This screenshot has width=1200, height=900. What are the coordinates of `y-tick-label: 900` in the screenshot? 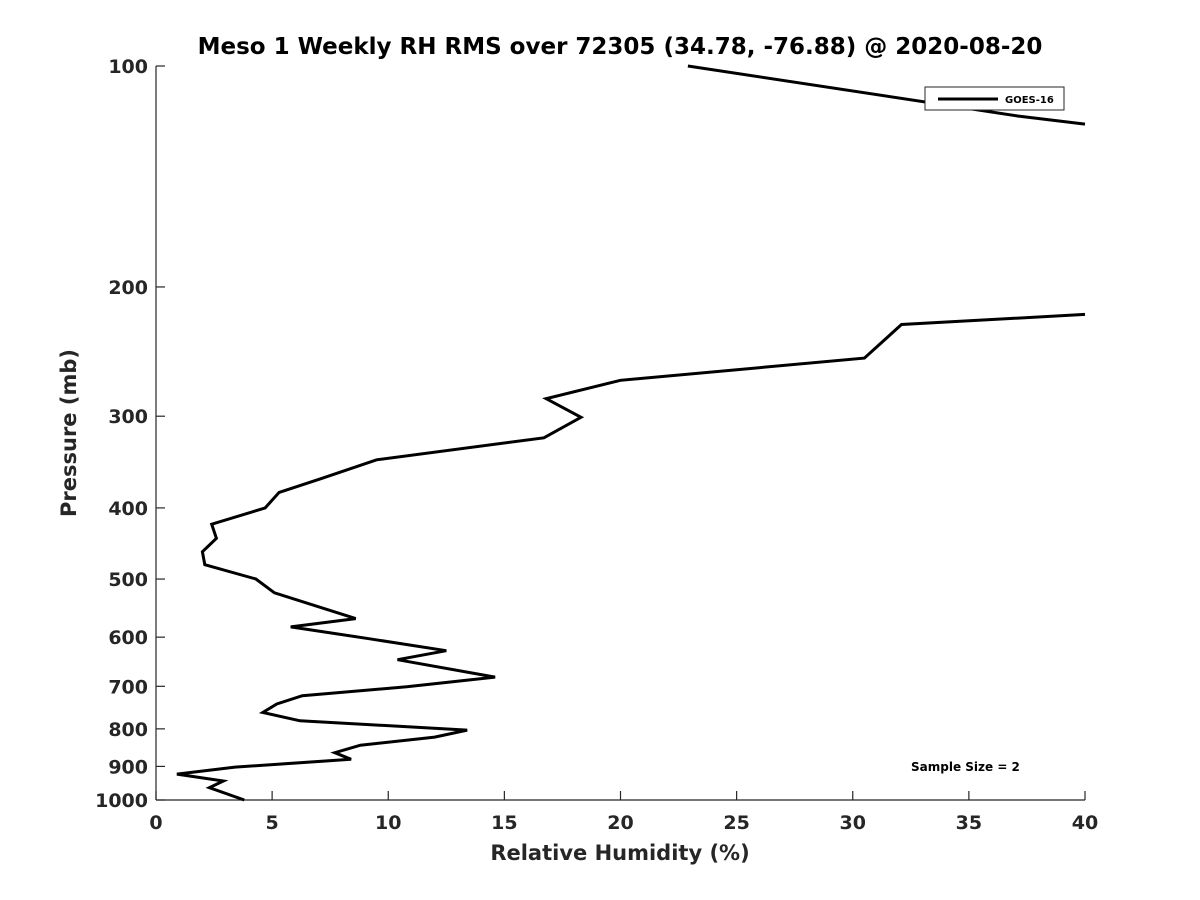 It's located at (128, 767).